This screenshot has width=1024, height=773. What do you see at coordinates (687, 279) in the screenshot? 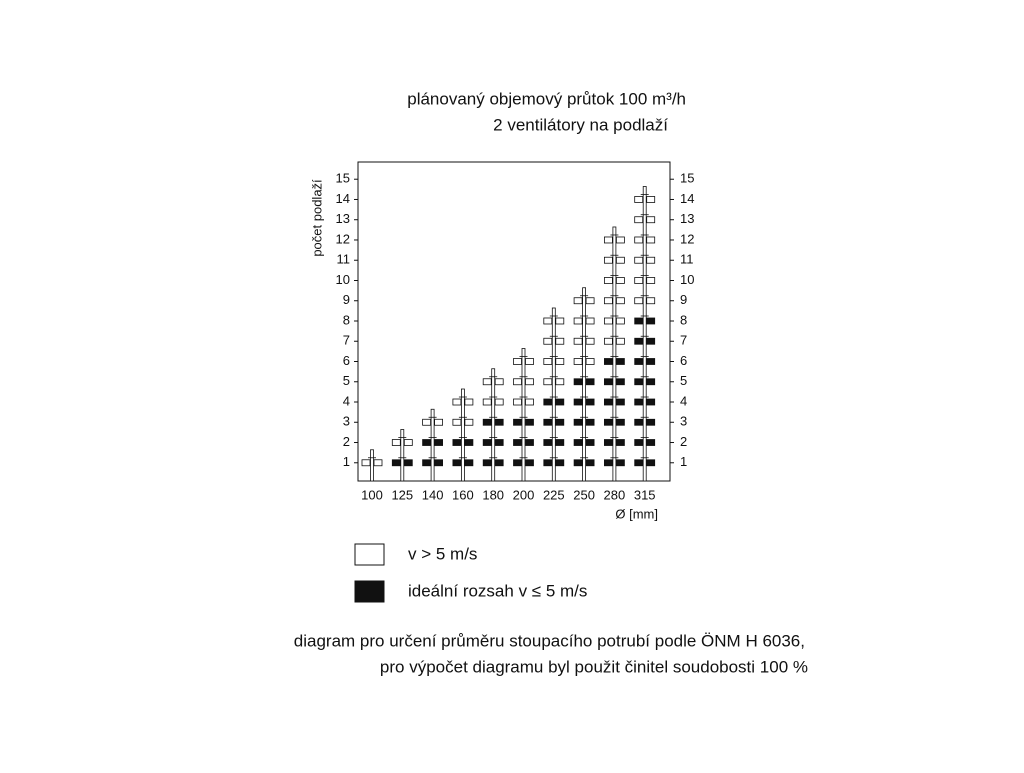
I see `y-tick-label: 10` at bounding box center [687, 279].